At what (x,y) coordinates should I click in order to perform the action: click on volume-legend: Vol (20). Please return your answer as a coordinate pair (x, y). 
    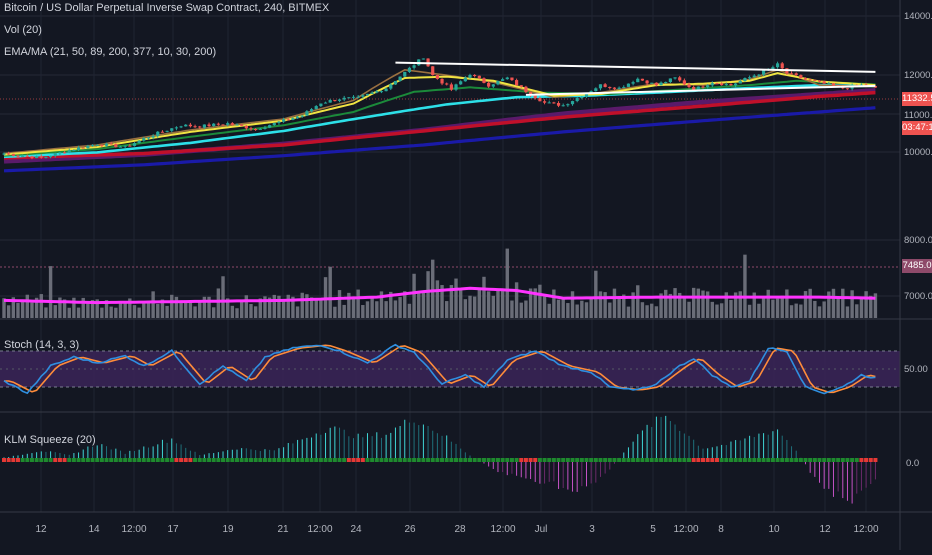
    Looking at the image, I should click on (23, 30).